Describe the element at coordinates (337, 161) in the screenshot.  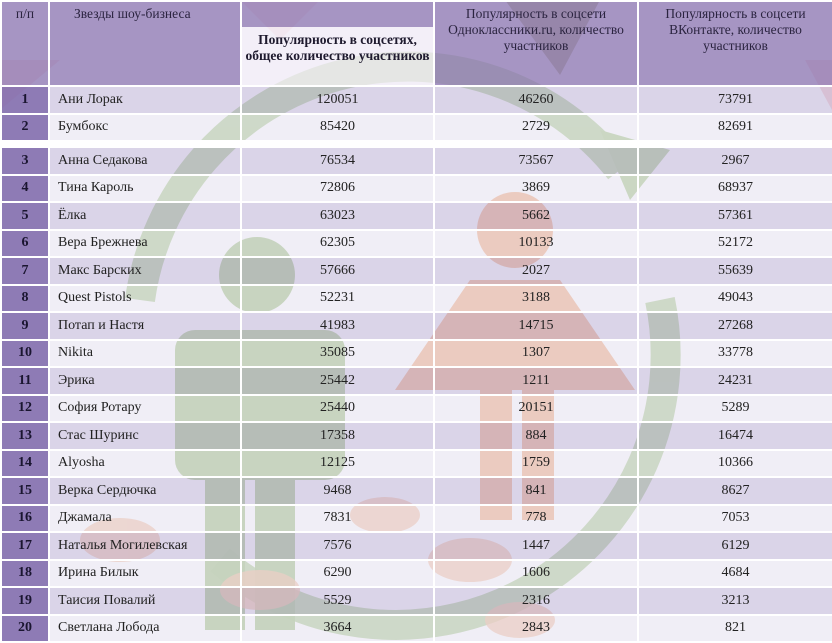
I see `total-count: 76534` at that location.